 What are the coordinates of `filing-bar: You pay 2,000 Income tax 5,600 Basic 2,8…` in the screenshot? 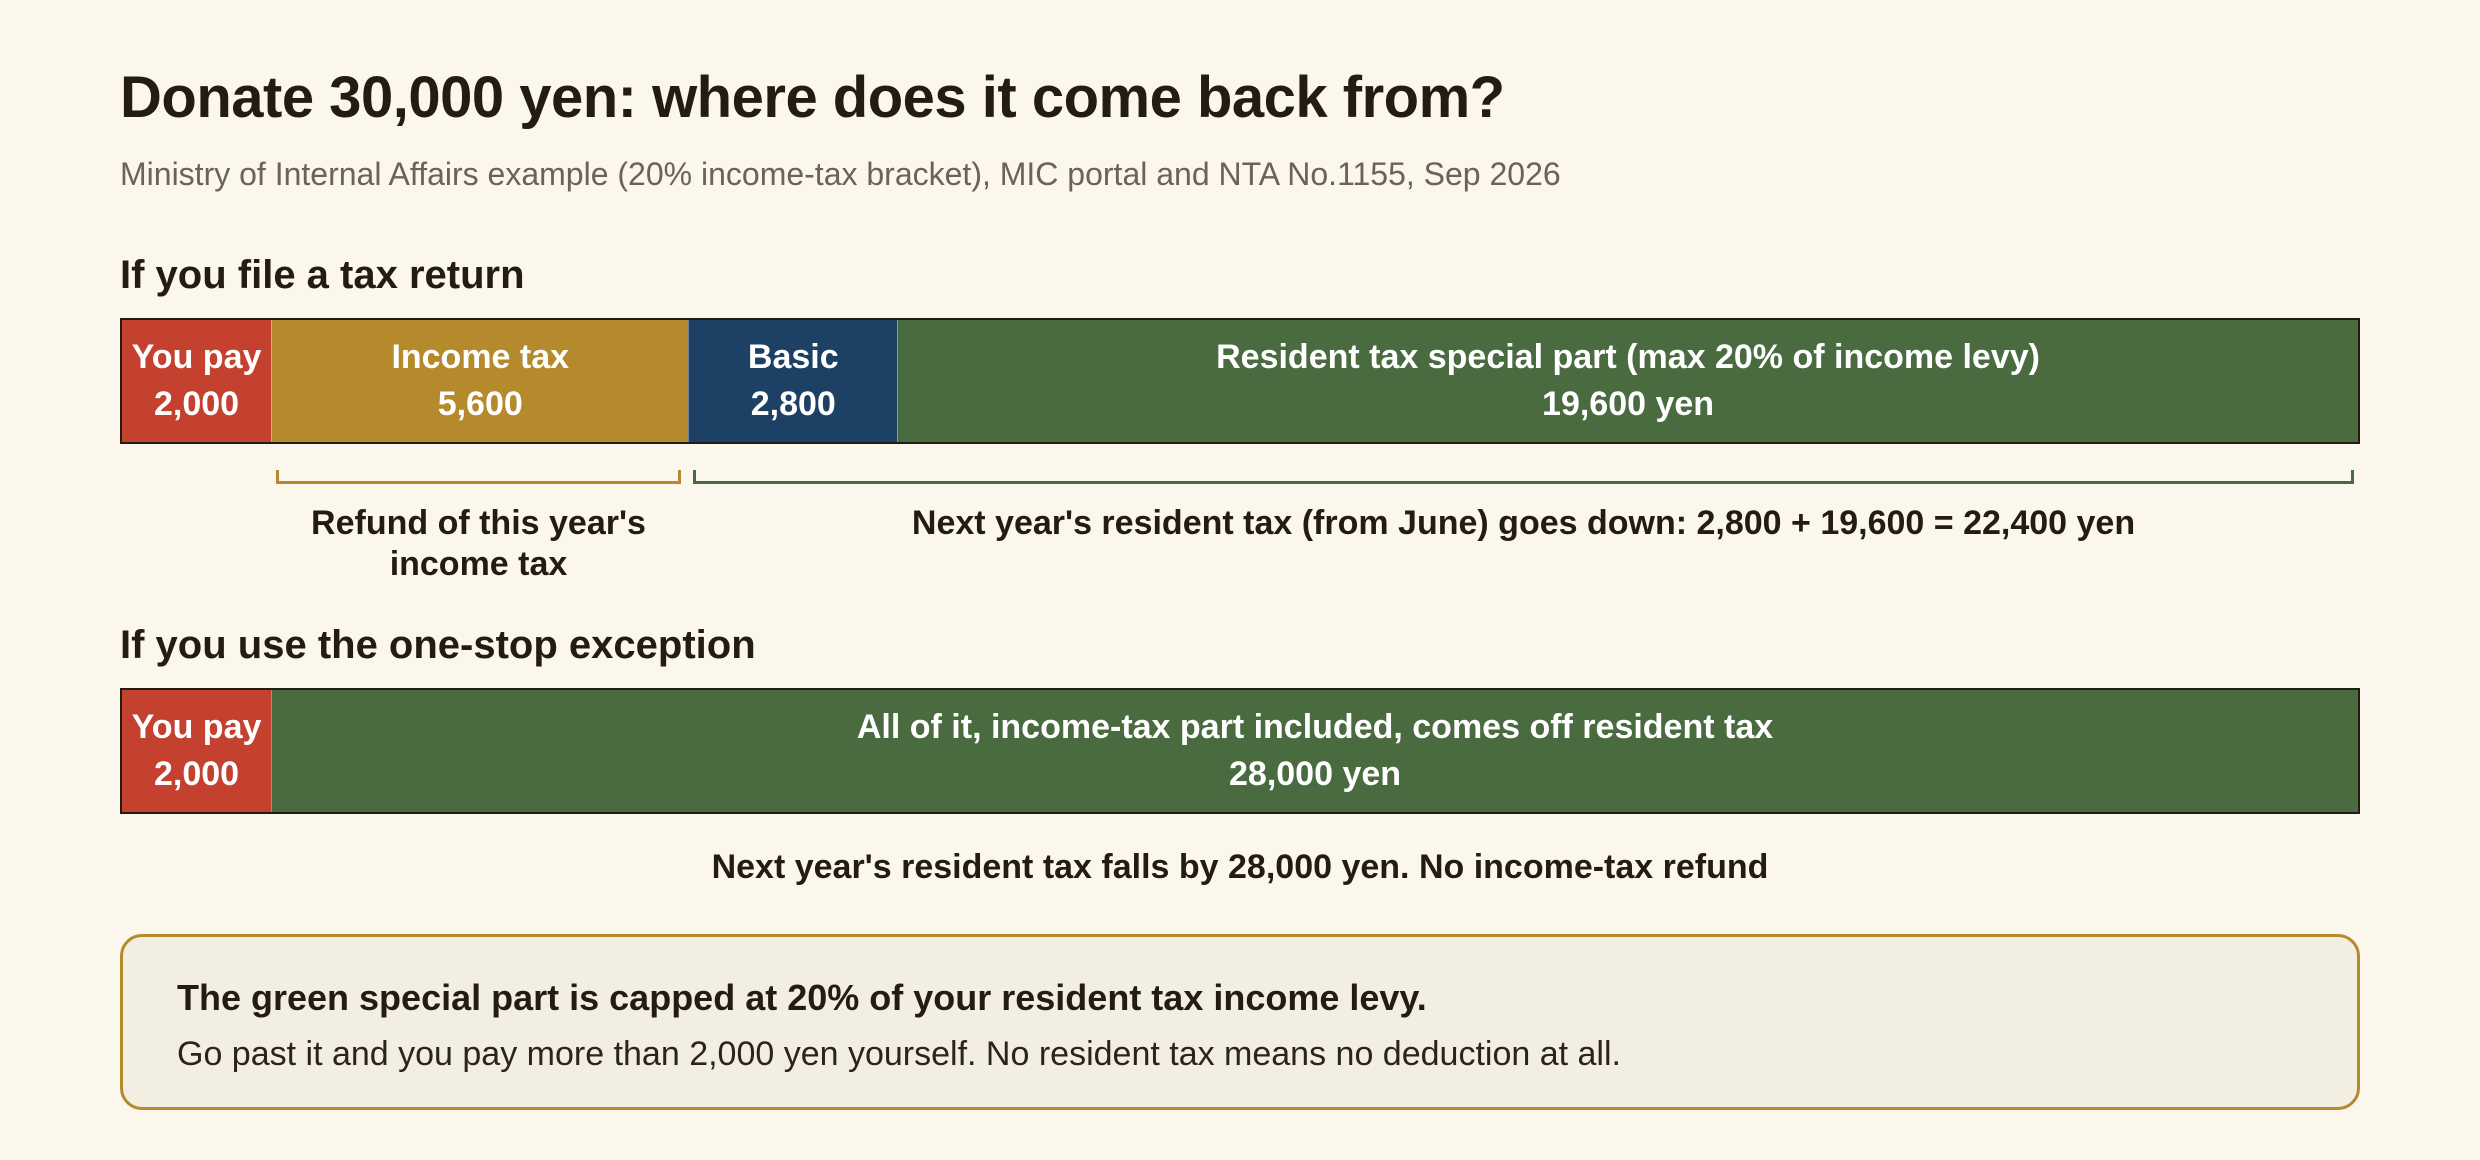 It's located at (1240, 381).